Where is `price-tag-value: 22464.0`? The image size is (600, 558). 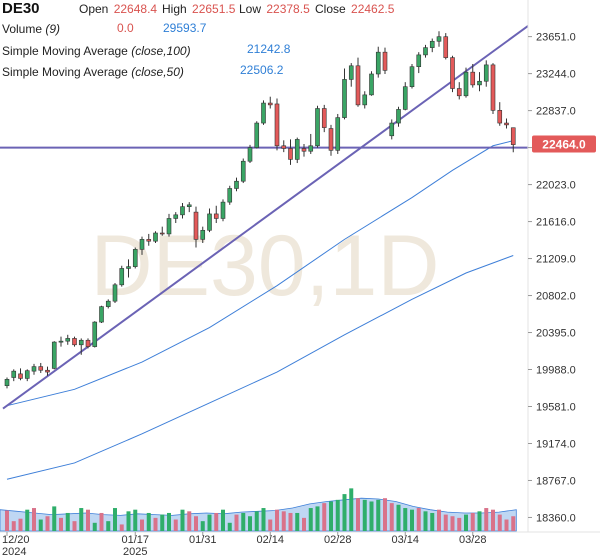
price-tag-value: 22464.0 is located at coordinates (564, 144).